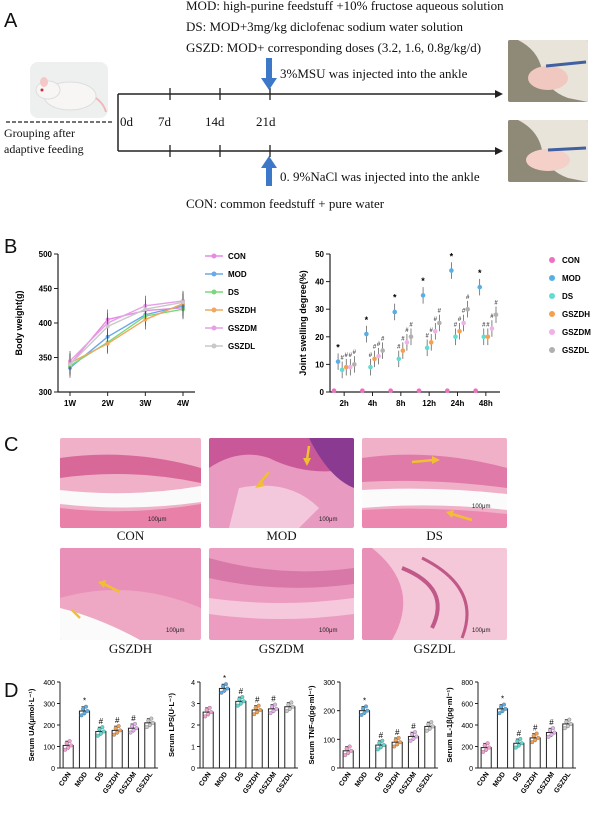  I want to click on weight-point-gszdh, so click(145, 319).